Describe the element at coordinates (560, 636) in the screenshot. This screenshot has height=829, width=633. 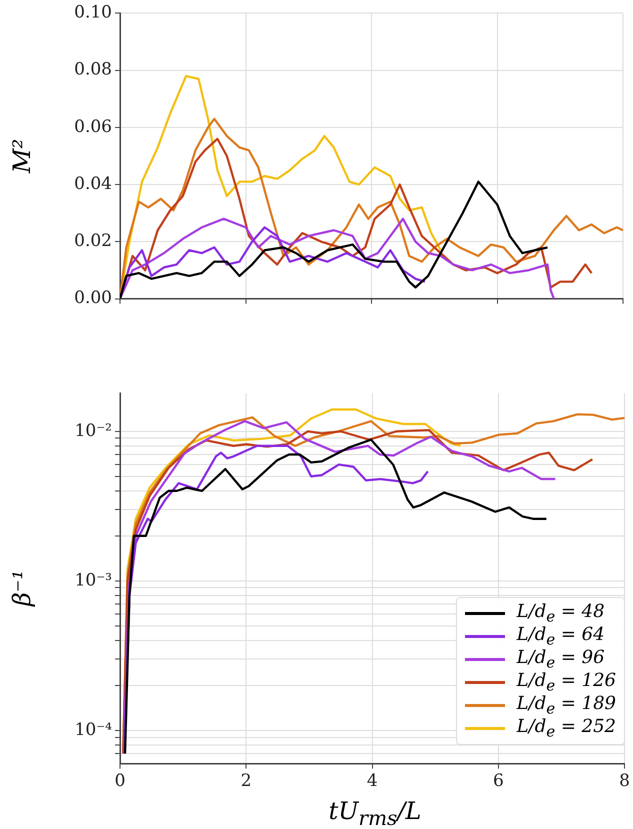
I see `legend-label: L/d$_{e}$ = 64` at that location.